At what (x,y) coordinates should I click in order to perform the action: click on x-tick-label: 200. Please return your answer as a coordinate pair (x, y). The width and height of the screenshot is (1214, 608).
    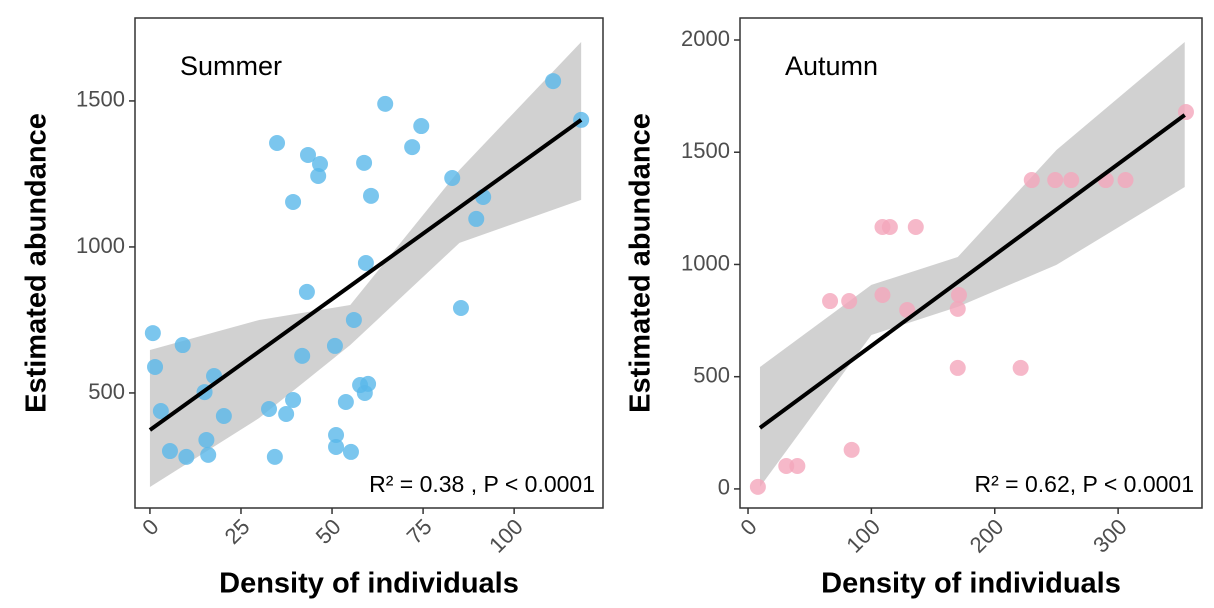
    Looking at the image, I should click on (987, 536).